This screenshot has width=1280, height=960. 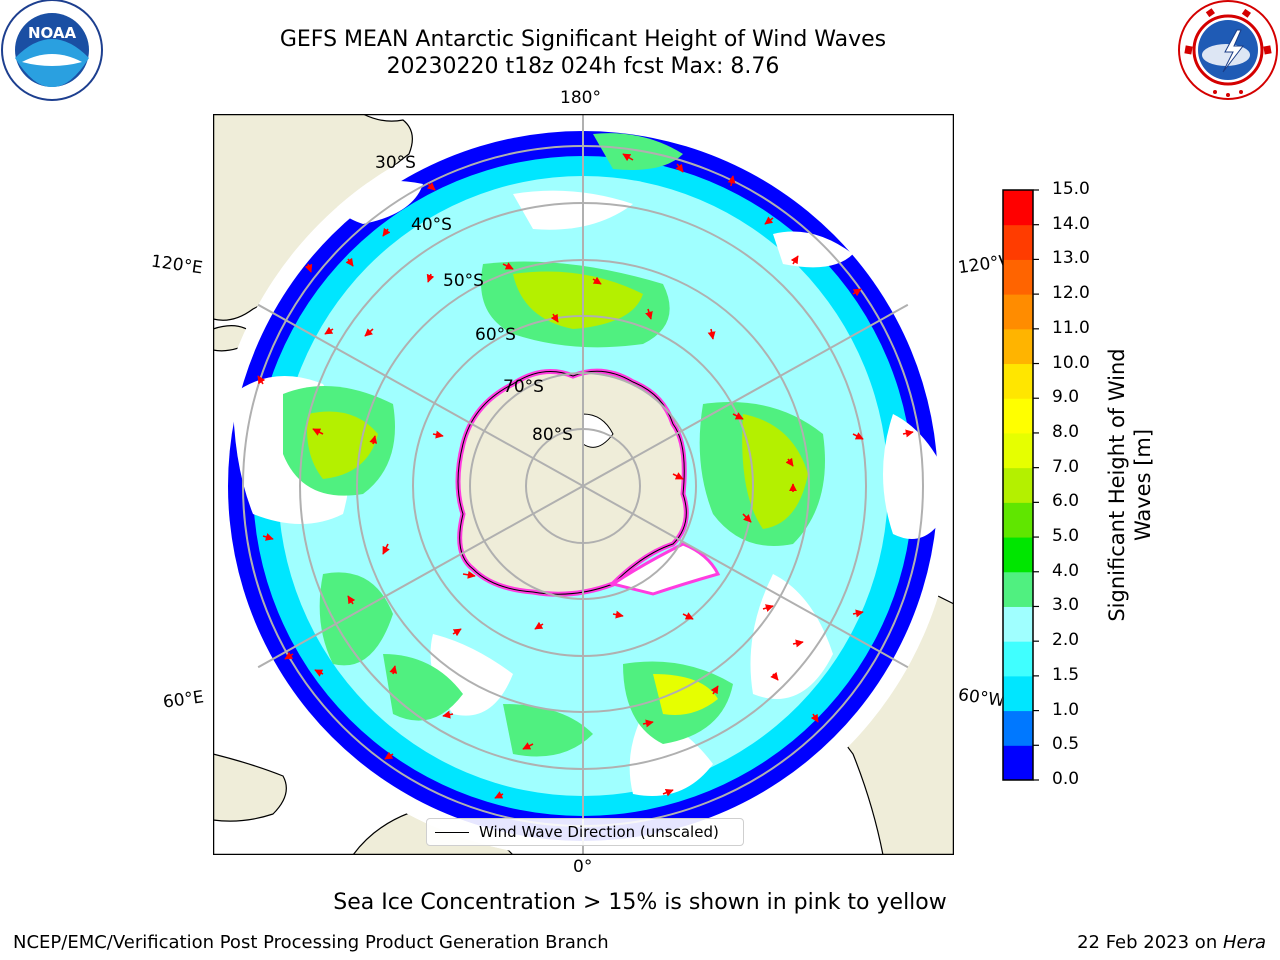 What do you see at coordinates (599, 832) in the screenshot?
I see `legend-label: Wind Wave Direction (unscaled)` at bounding box center [599, 832].